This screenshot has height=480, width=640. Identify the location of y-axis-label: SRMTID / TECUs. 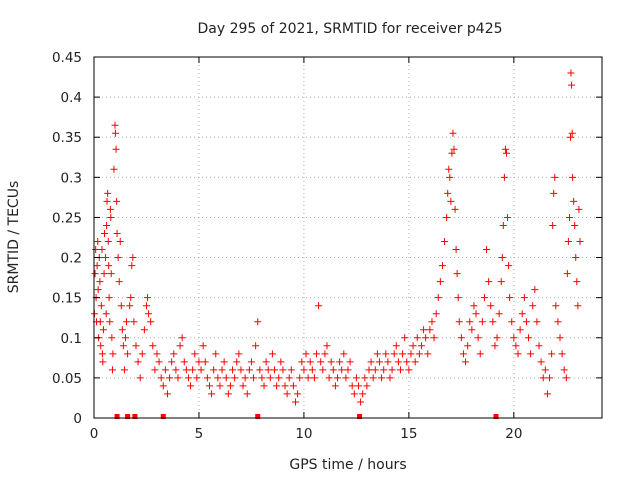
(14, 237).